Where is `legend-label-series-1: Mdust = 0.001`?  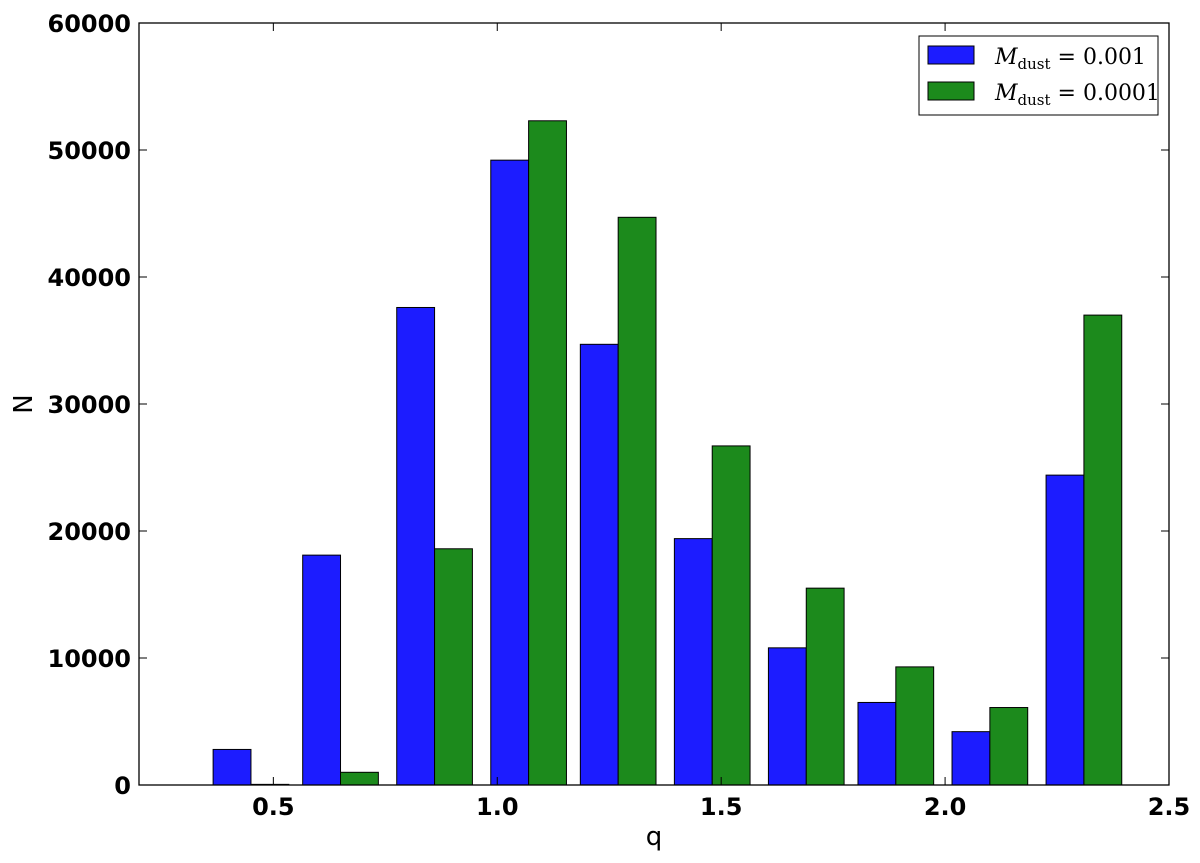
legend-label-series-1: Mdust = 0.001 is located at coordinates (1070, 59).